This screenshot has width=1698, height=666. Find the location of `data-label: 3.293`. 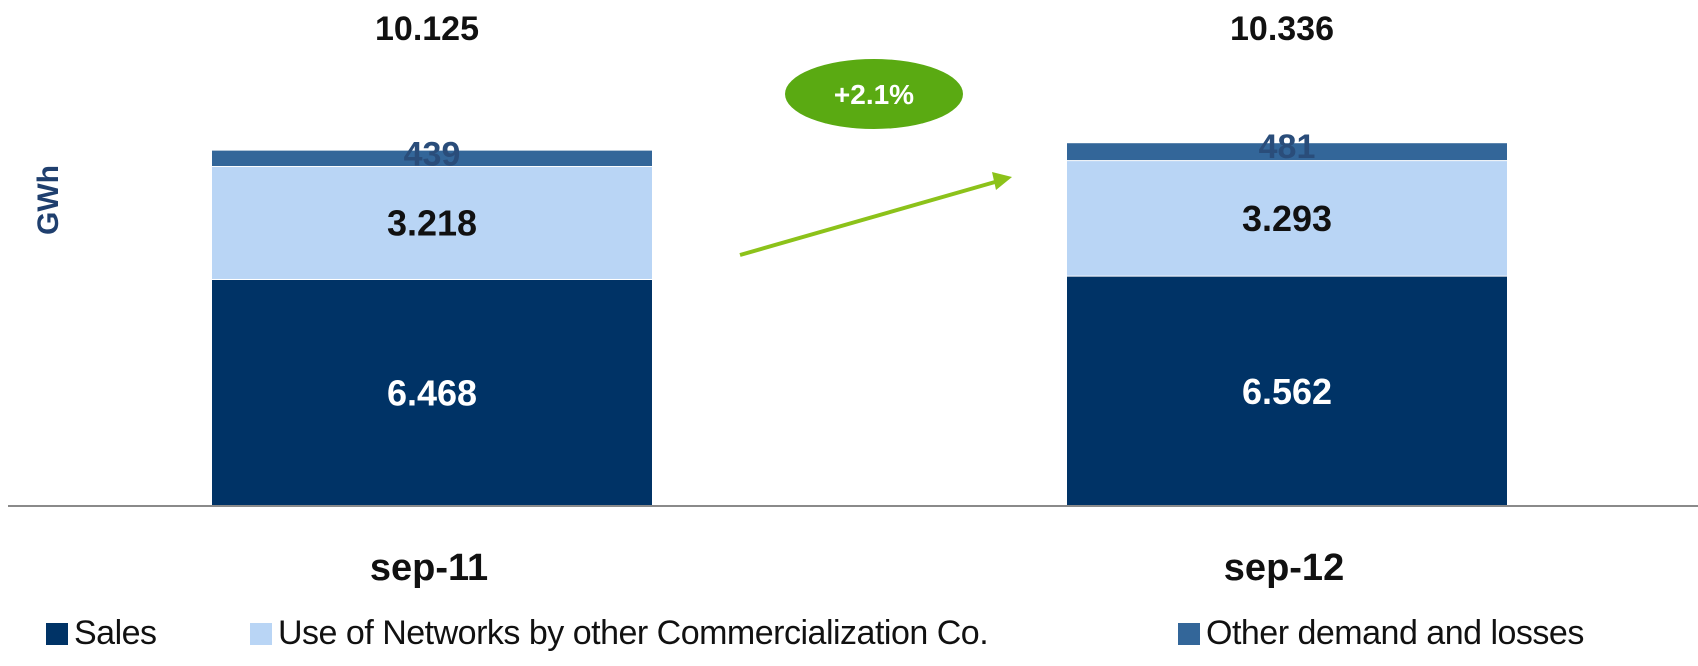

data-label: 3.293 is located at coordinates (1287, 218).